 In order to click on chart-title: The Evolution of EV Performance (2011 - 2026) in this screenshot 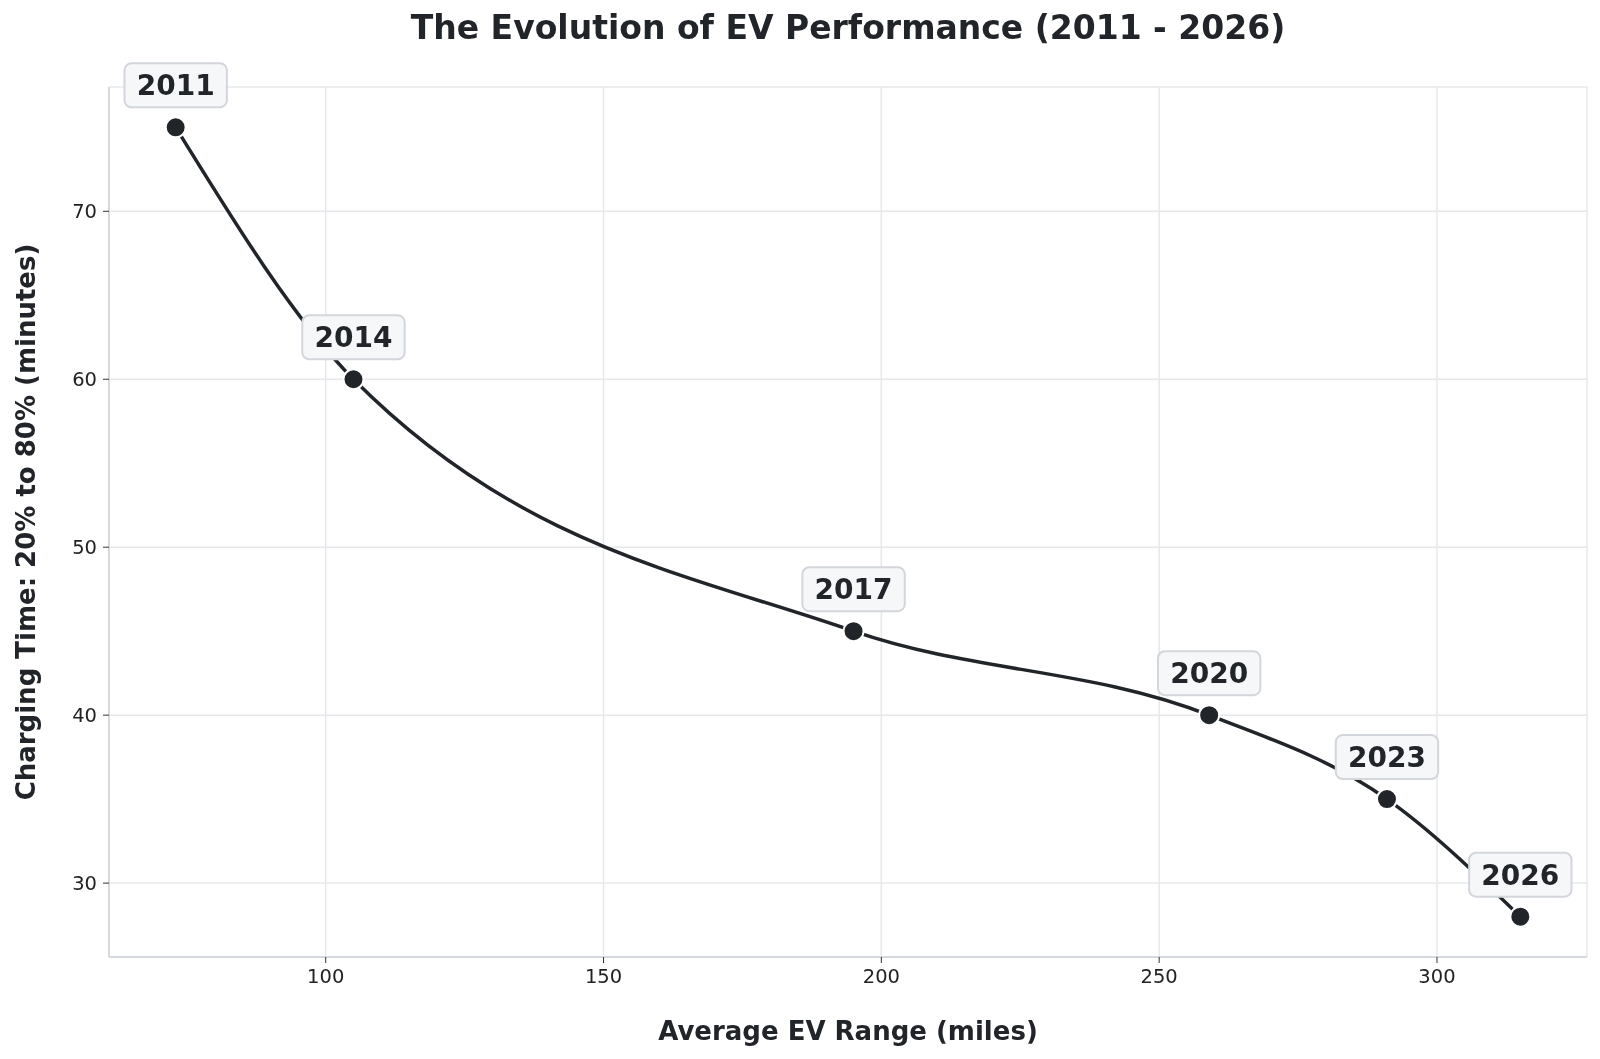, I will do `click(848, 28)`.